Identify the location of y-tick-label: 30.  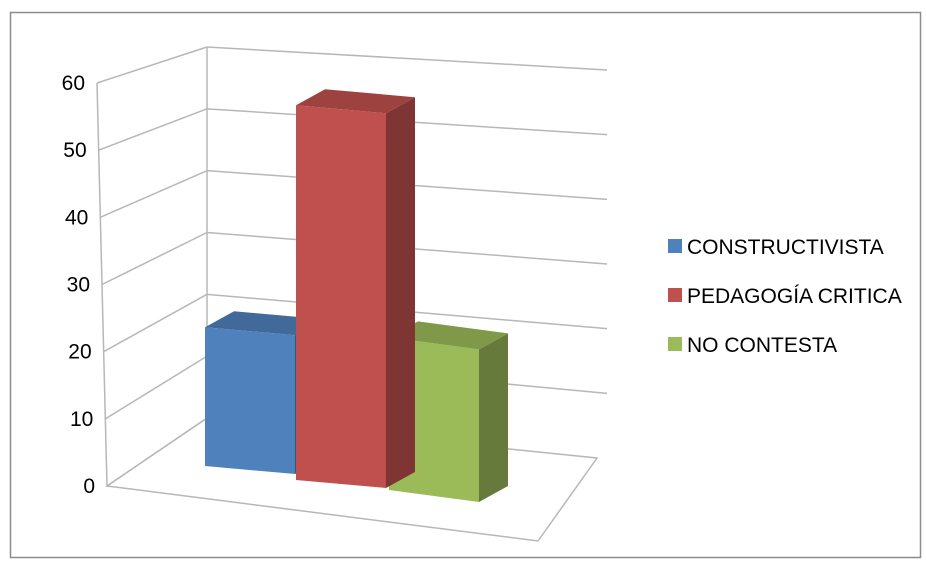
(78, 285).